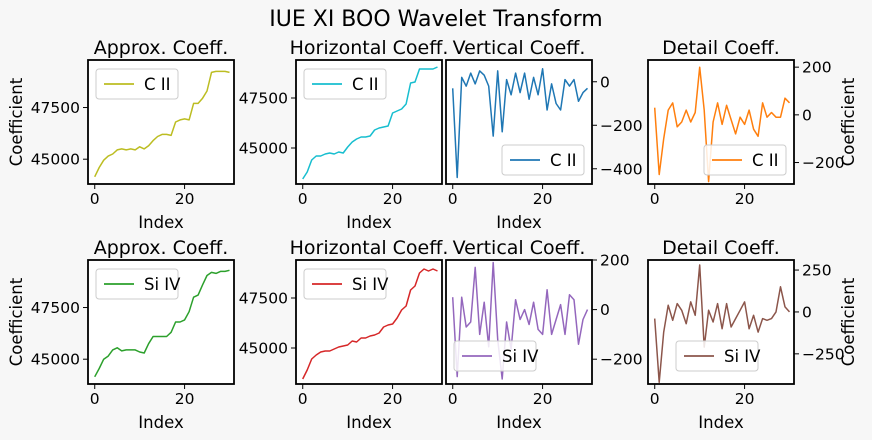 The width and height of the screenshot is (872, 440). What do you see at coordinates (435, 19) in the screenshot?
I see `figure-title: IUE XI BOO Wavelet Transform` at bounding box center [435, 19].